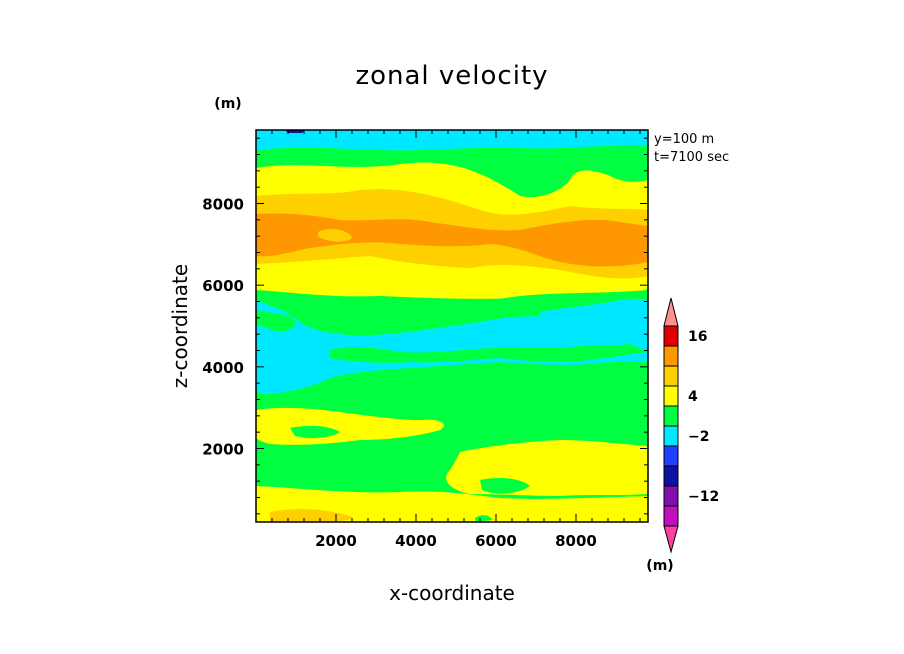 This screenshot has height=654, width=904. I want to click on x-tick-label: 2000, so click(336, 541).